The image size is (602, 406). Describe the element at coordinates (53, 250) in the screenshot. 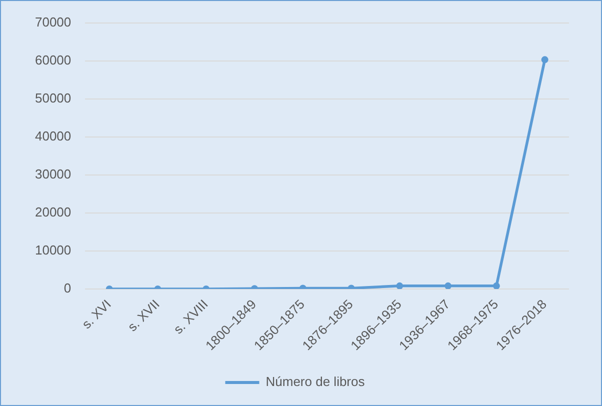

I see `y-tick-label: 10000` at that location.